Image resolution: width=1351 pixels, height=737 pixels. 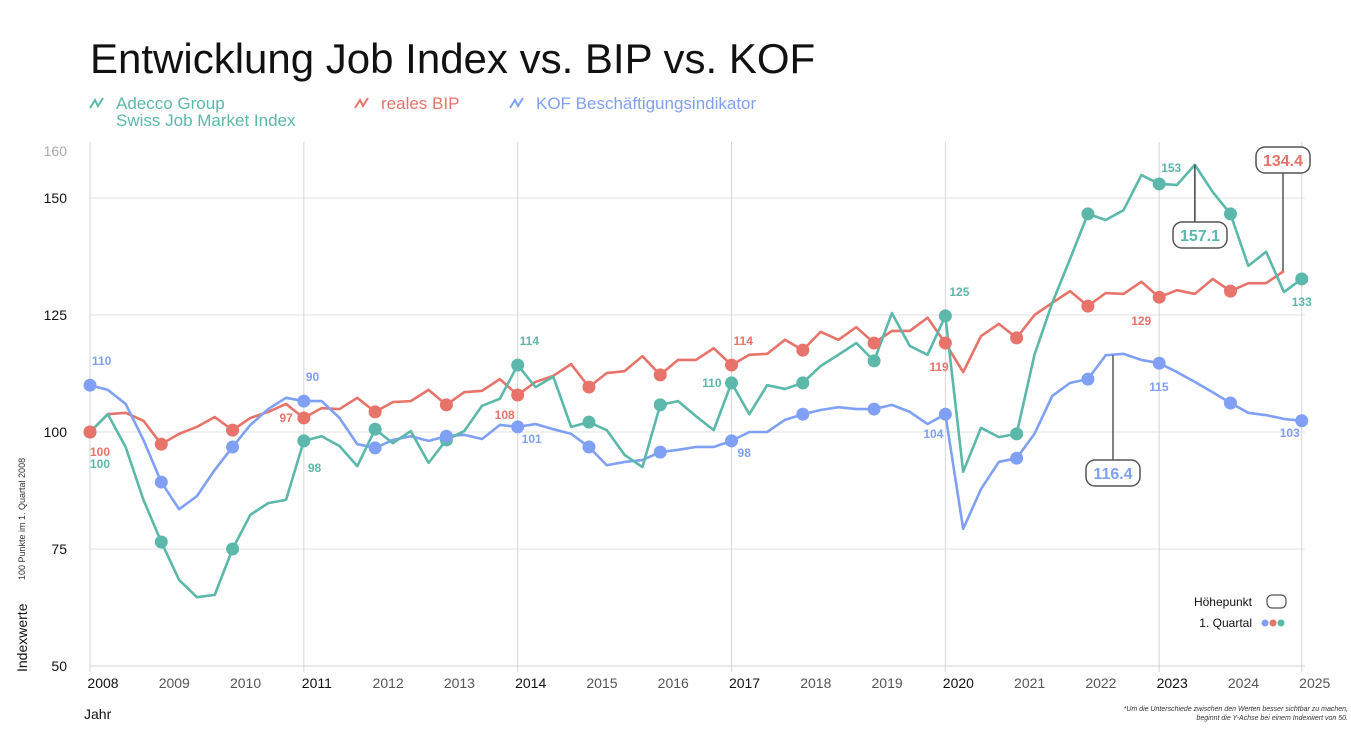 What do you see at coordinates (361, 103) in the screenshot?
I see `bip-legend-icon` at bounding box center [361, 103].